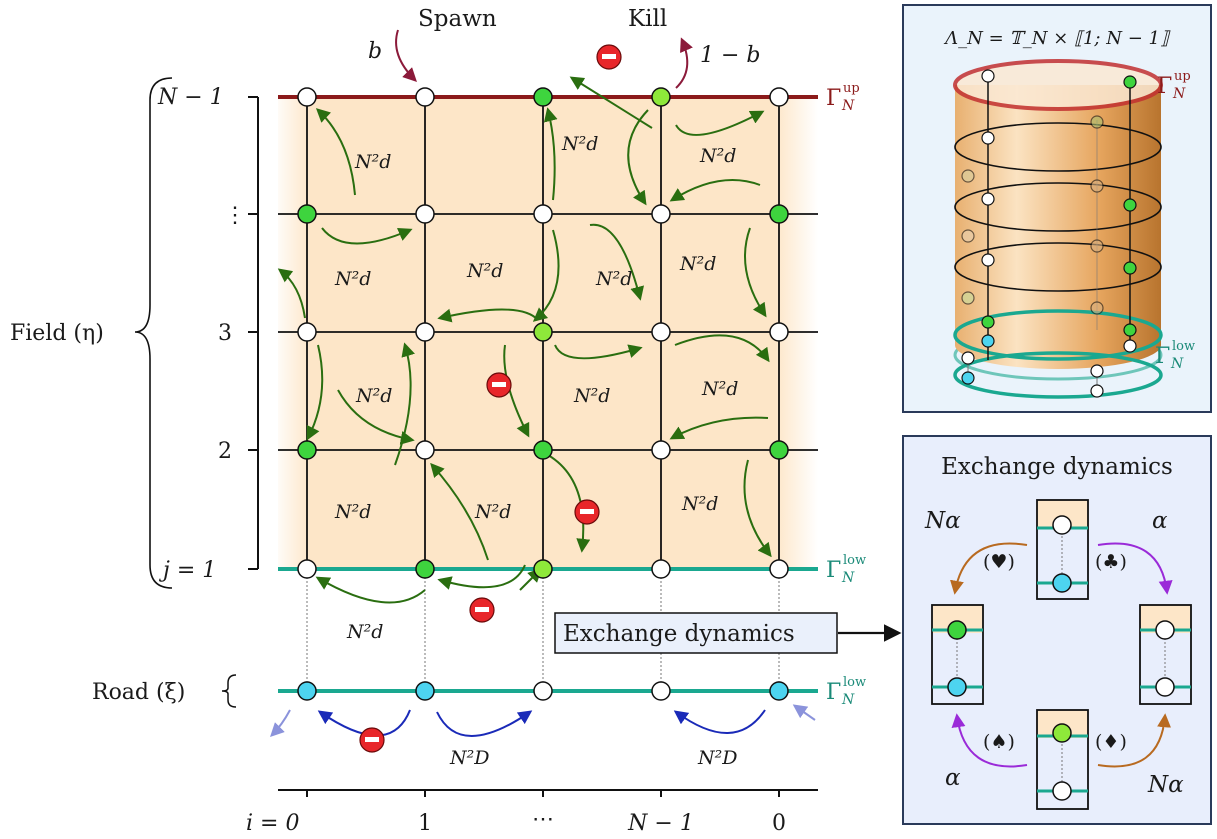 The width and height of the screenshot is (1217, 839). I want to click on col-label-dots: ⋯, so click(543, 819).